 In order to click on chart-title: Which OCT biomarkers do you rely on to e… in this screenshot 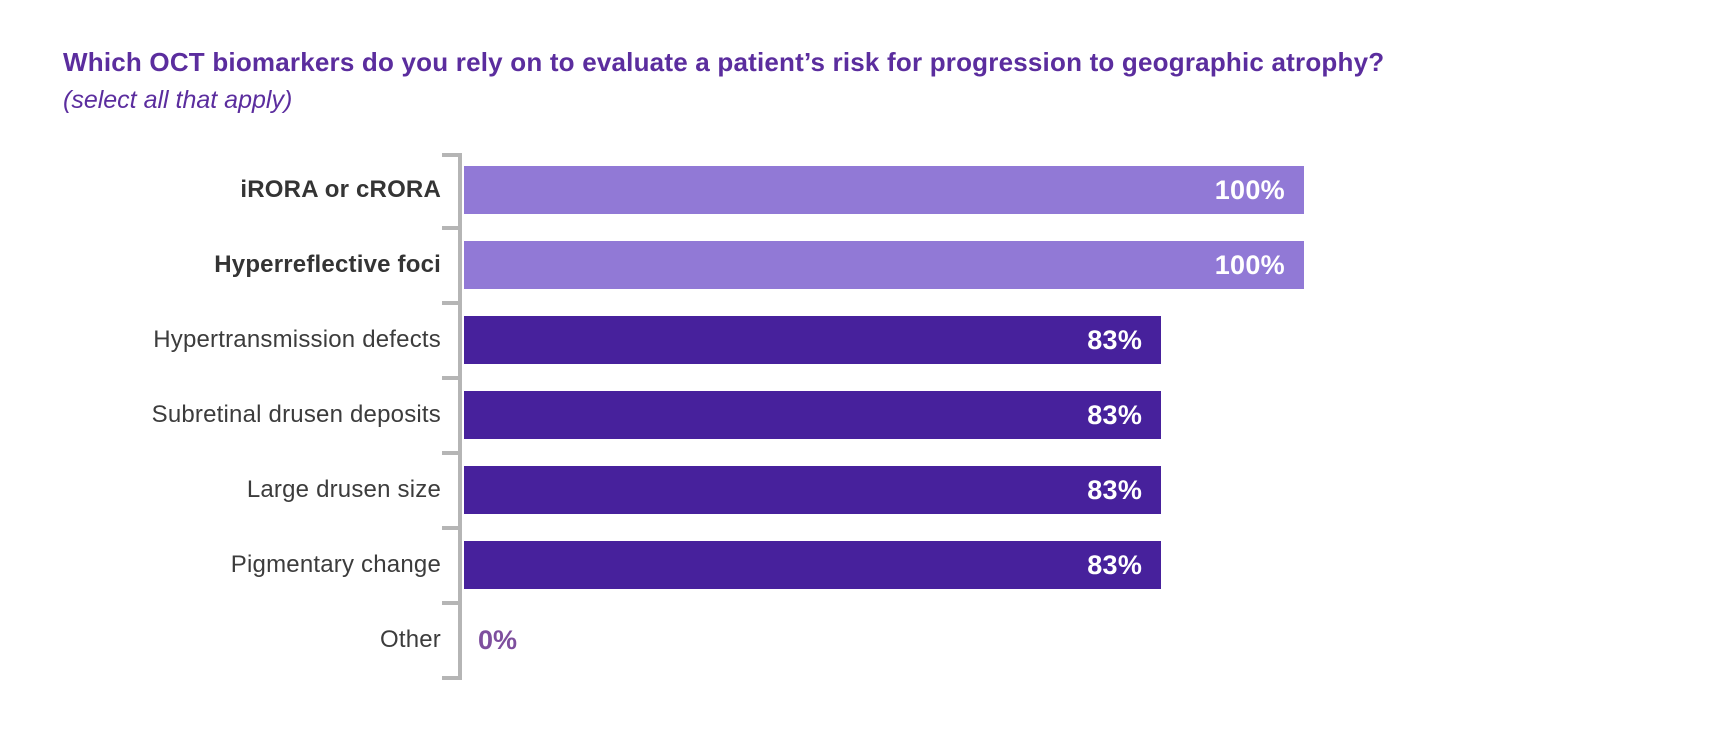, I will do `click(724, 62)`.